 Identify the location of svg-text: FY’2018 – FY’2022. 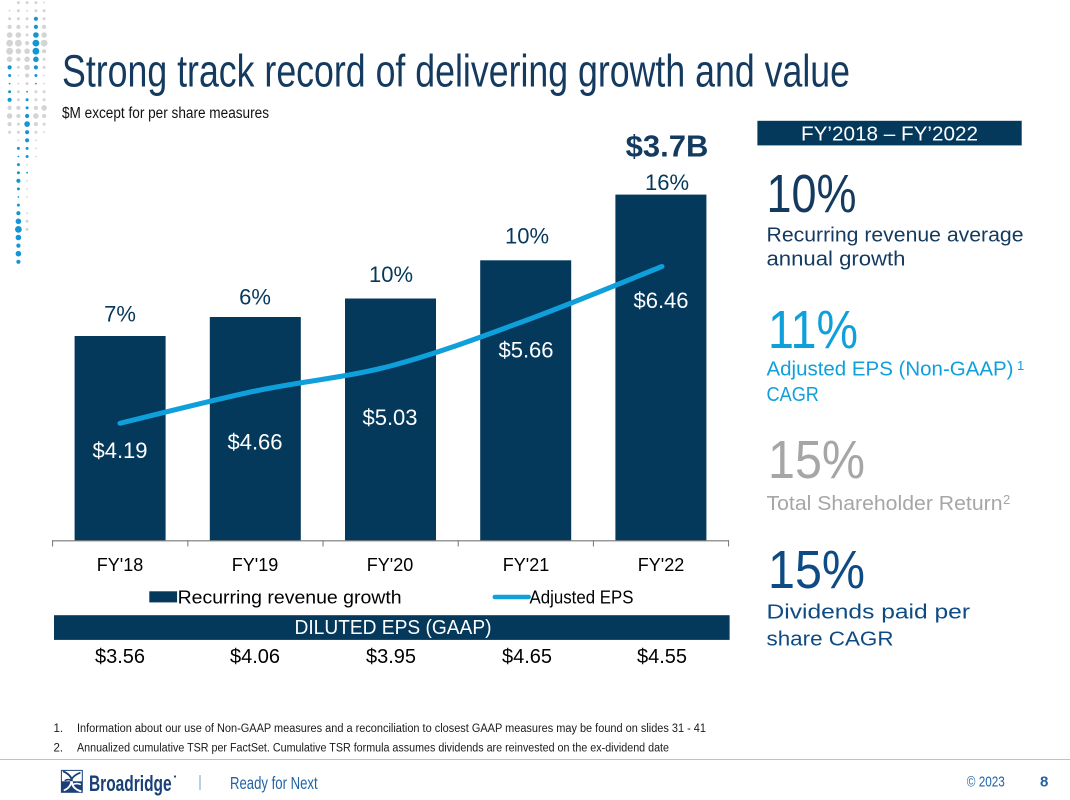
(889, 135).